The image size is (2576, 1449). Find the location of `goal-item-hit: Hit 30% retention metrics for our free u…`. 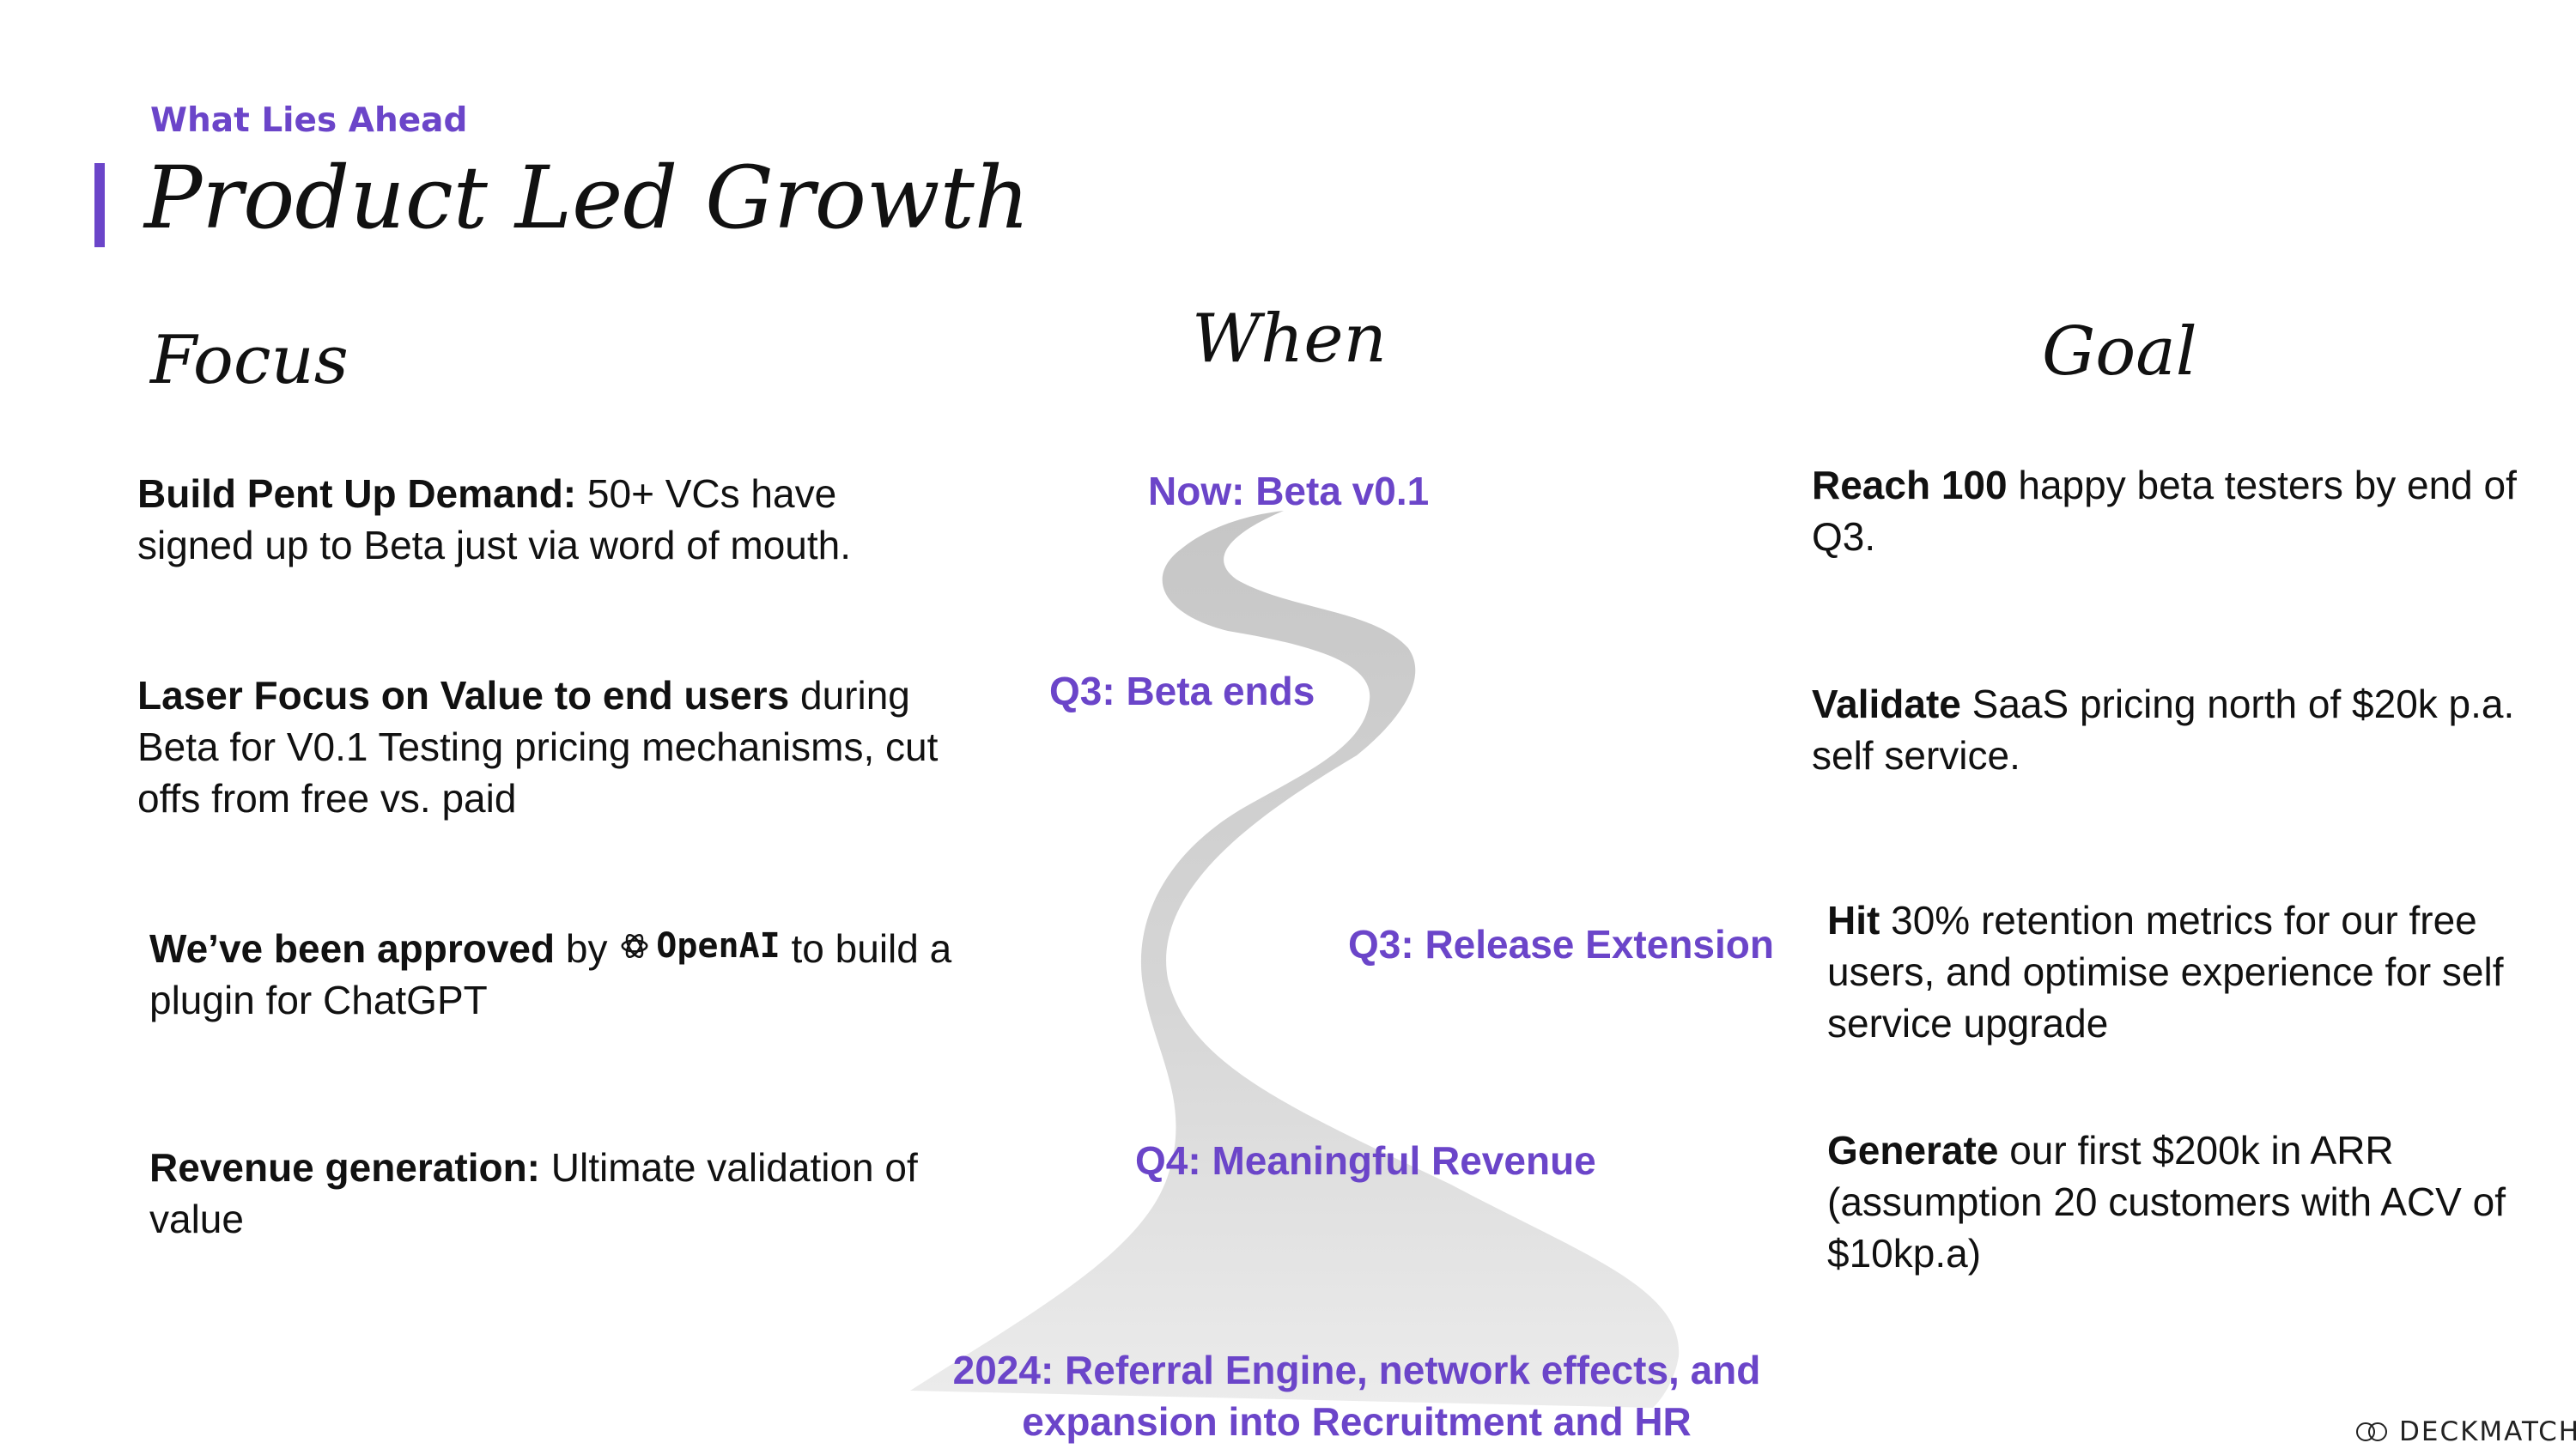

goal-item-hit: Hit 30% retention metrics for our free u… is located at coordinates (2200, 971).